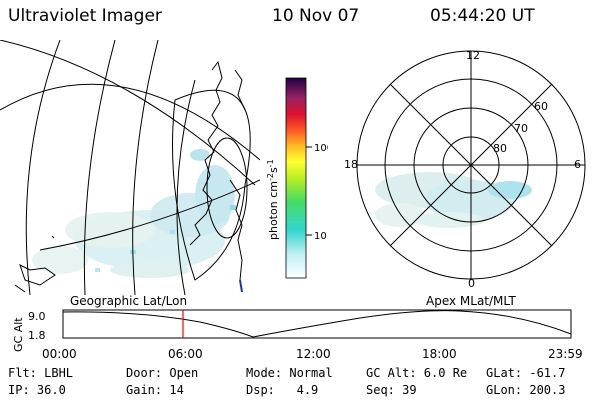 The height and width of the screenshot is (400, 600). I want to click on geographic-label: Geographic Lat/Lon, so click(129, 301).